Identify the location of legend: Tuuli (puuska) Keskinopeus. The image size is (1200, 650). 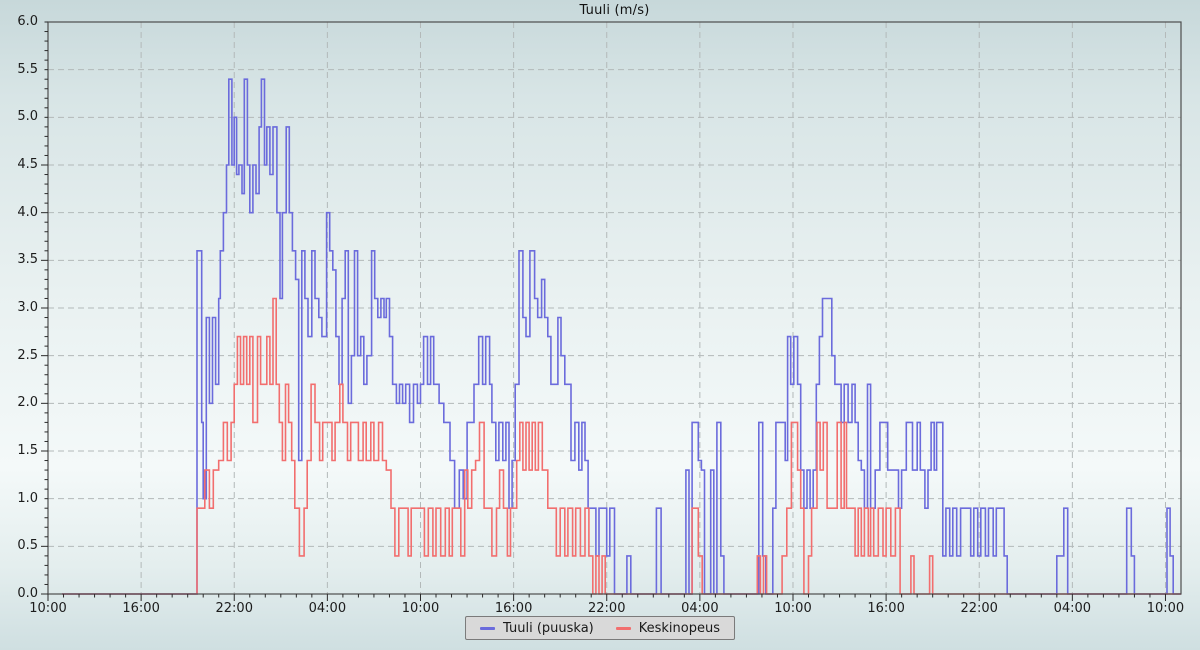
(600, 628).